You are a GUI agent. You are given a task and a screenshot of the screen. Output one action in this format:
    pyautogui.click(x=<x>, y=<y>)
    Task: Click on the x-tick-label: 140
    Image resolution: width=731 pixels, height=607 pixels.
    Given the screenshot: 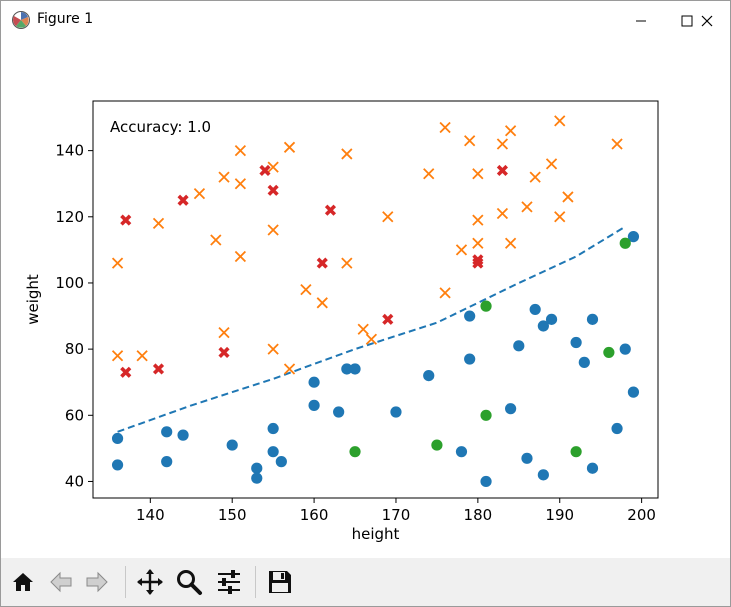 What is the action you would take?
    pyautogui.click(x=150, y=515)
    